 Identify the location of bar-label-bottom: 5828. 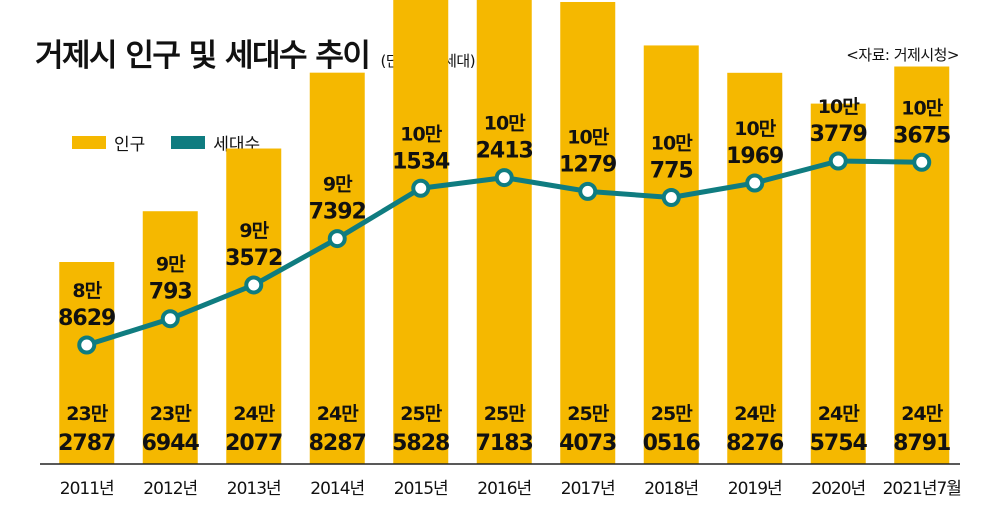
(420, 443).